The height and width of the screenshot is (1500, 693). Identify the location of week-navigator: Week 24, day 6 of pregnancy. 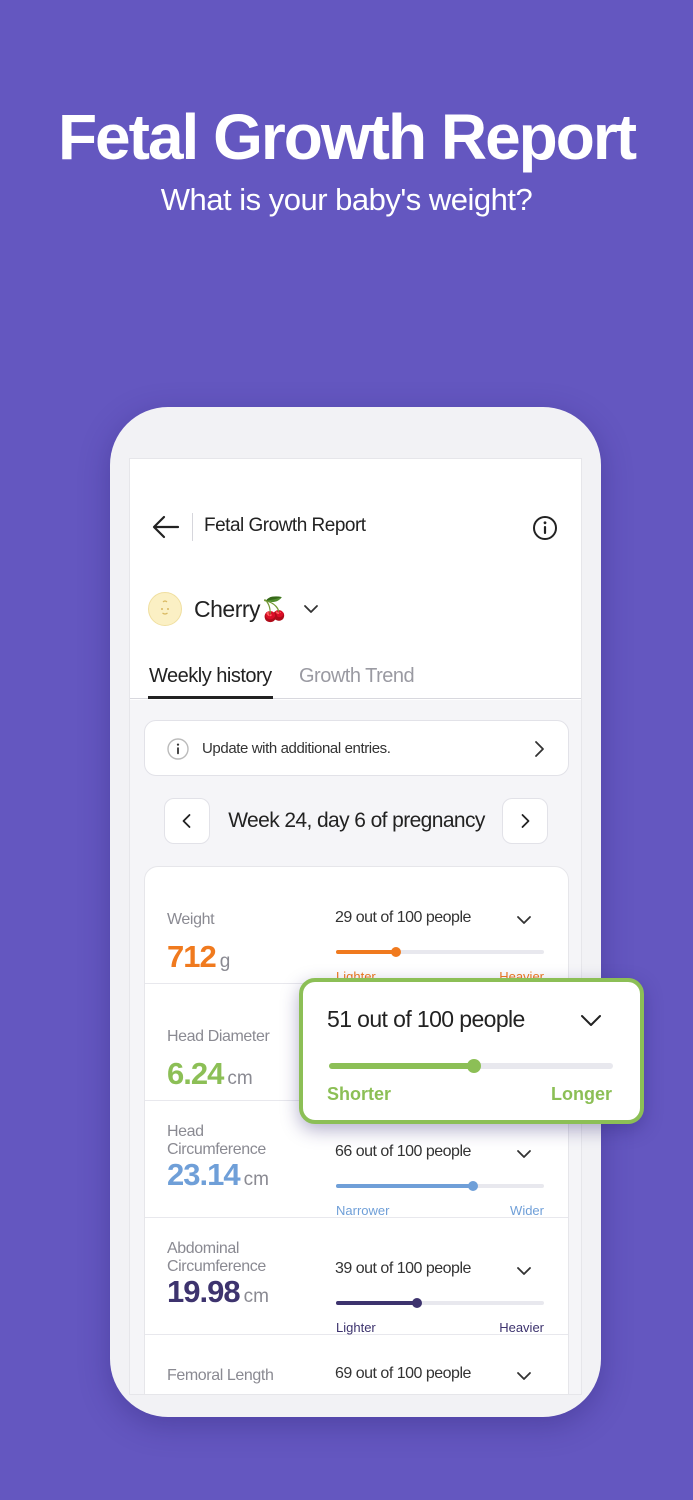
(355, 821).